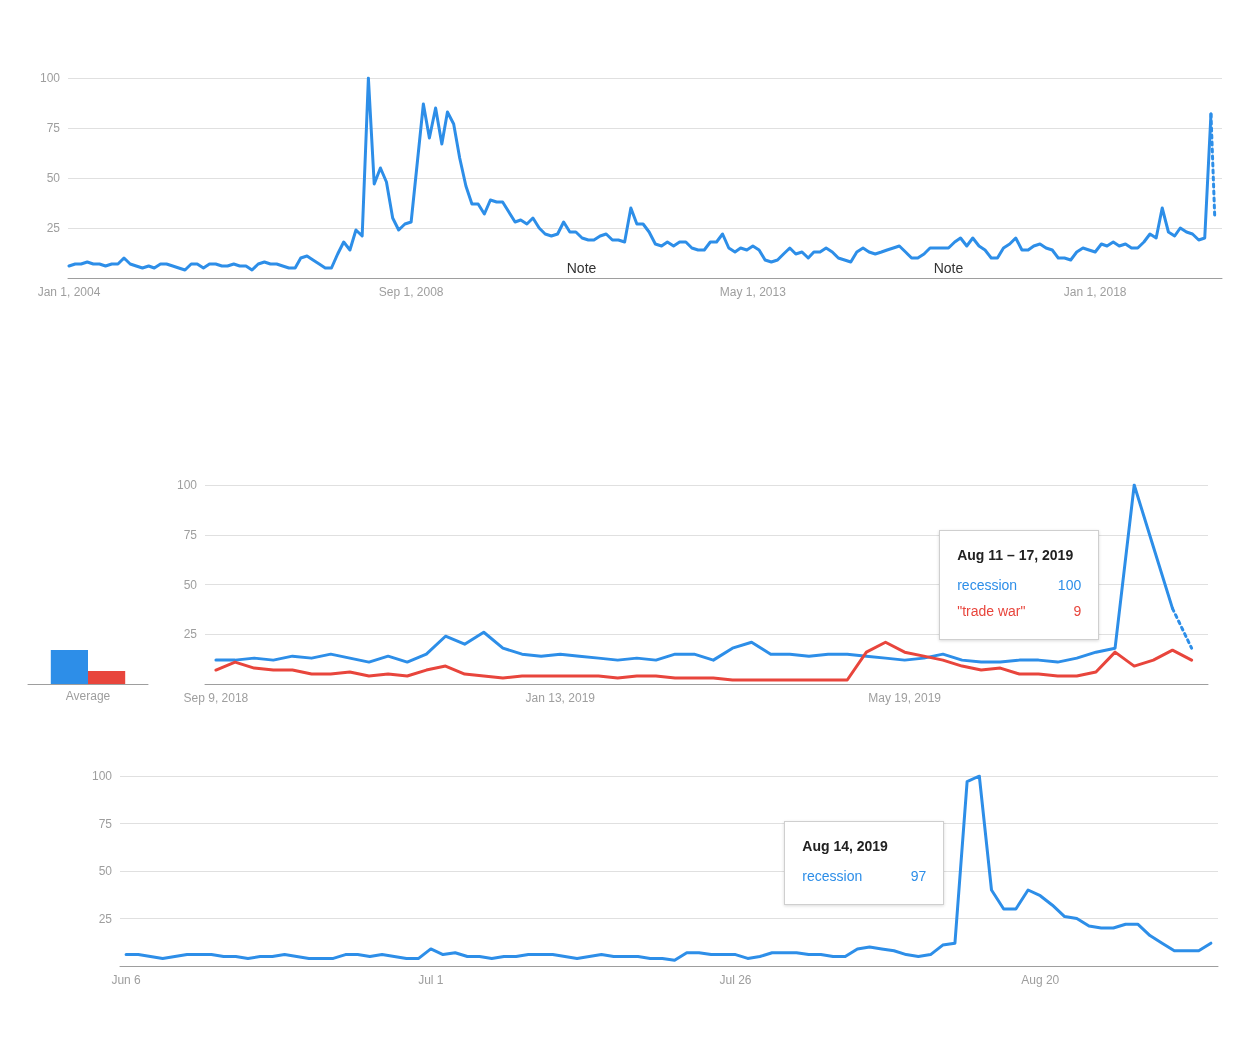 The height and width of the screenshot is (1052, 1249). I want to click on x-tick-label: Jan 1, 2018, so click(1095, 292).